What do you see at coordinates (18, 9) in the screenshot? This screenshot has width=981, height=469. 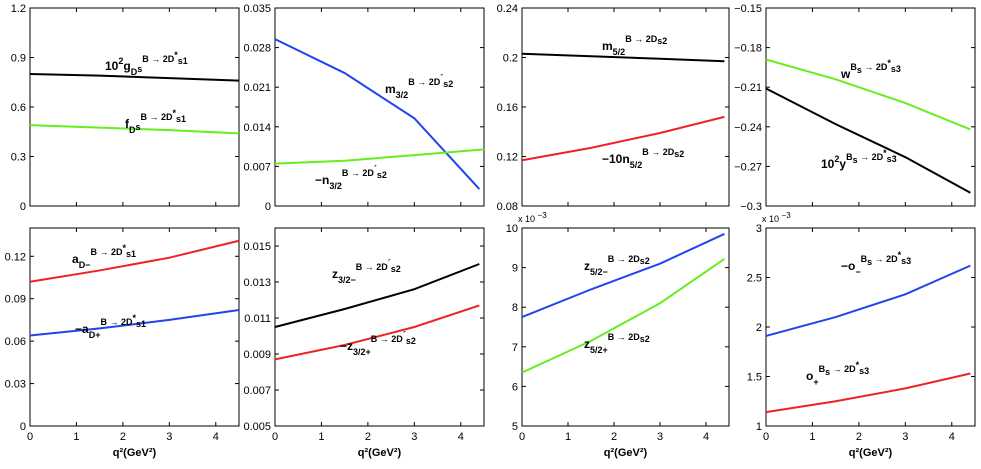 I see `y-tick-label: 1.2` at bounding box center [18, 9].